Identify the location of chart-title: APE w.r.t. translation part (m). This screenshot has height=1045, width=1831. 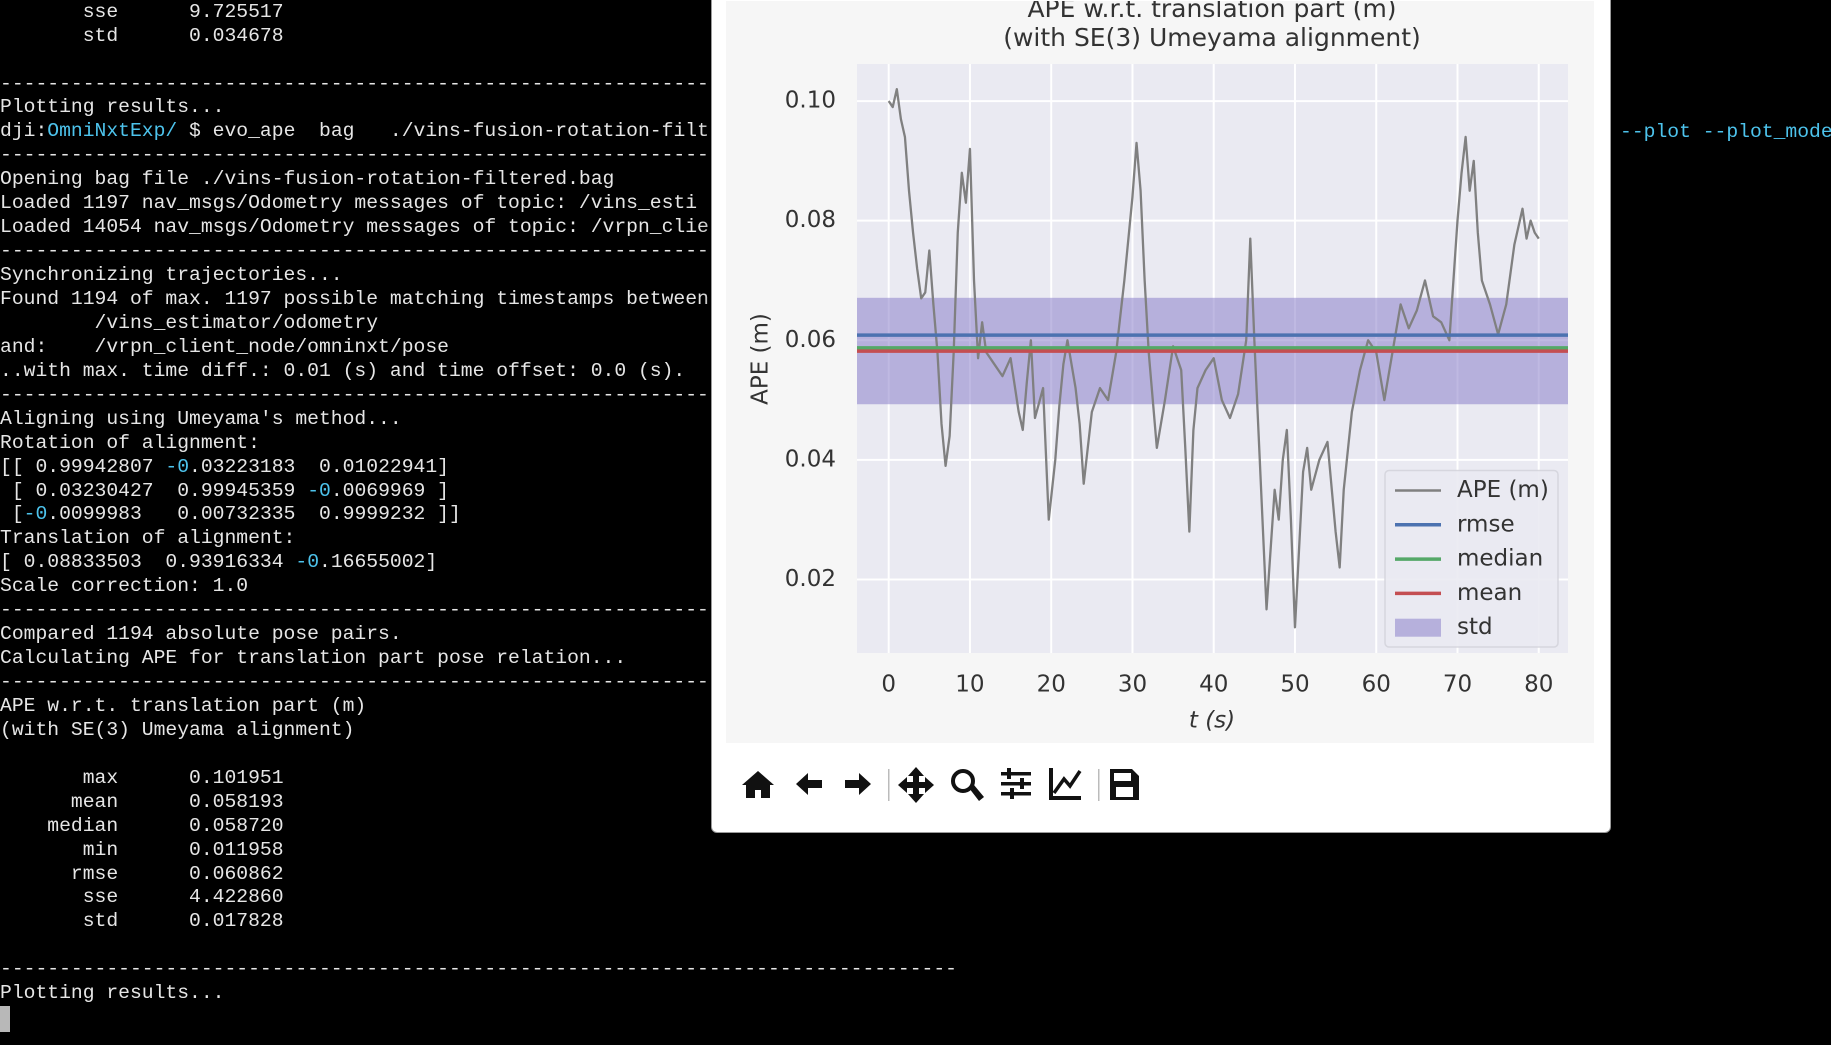
(1211, 12).